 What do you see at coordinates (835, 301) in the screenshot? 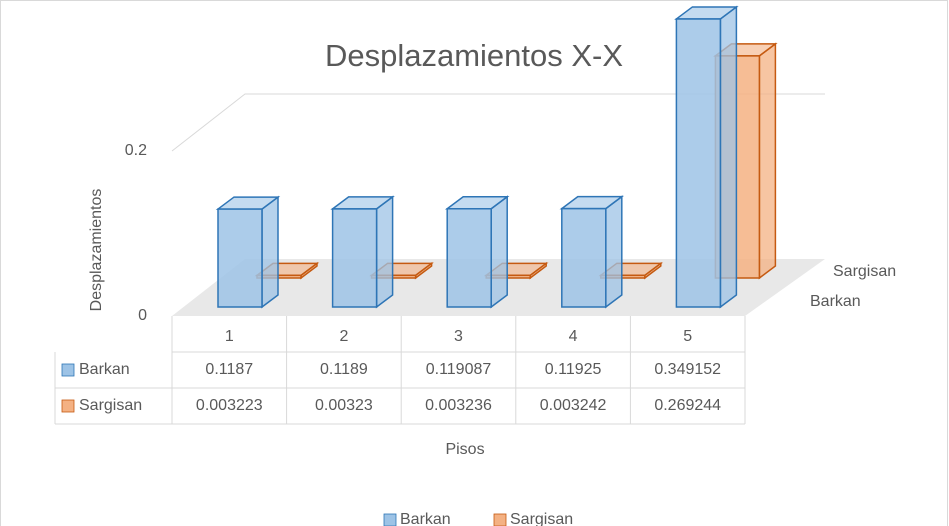
I see `depth-label: Barkan` at bounding box center [835, 301].